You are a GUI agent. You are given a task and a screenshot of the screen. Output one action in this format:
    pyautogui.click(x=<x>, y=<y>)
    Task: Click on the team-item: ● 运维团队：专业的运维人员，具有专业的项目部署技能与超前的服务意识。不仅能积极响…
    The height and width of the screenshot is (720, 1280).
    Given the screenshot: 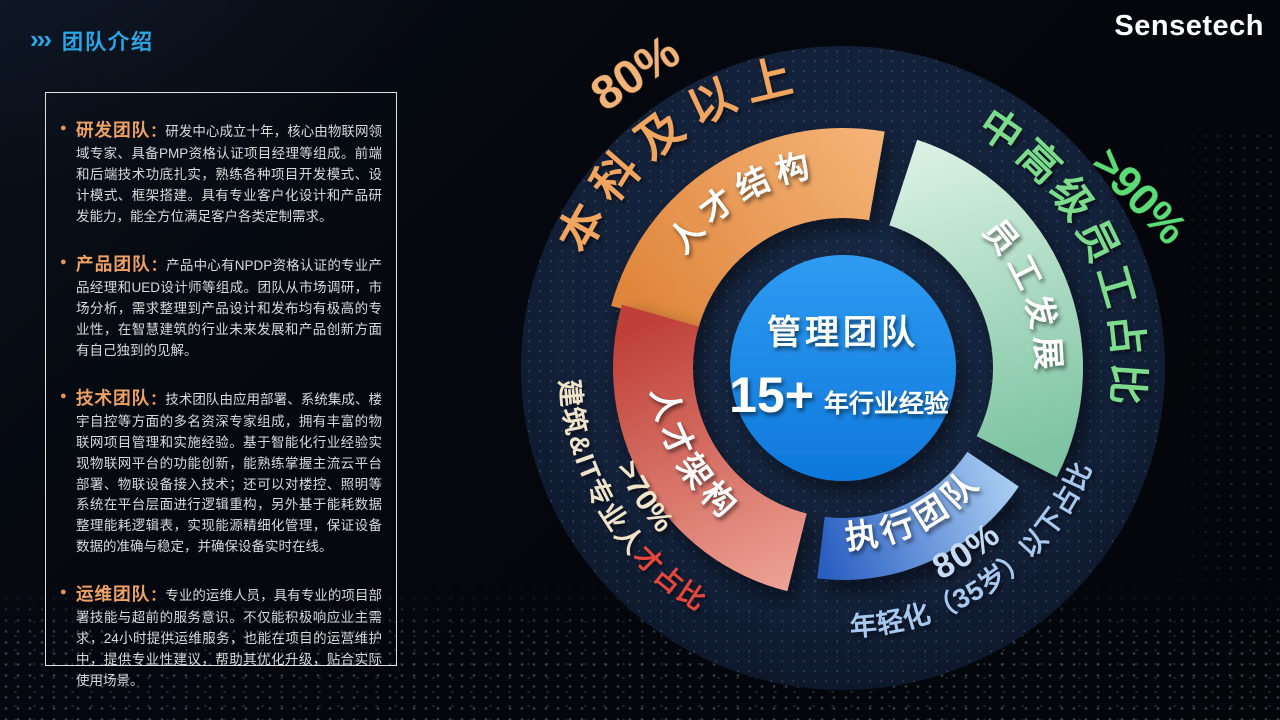 What is the action you would take?
    pyautogui.click(x=221, y=636)
    